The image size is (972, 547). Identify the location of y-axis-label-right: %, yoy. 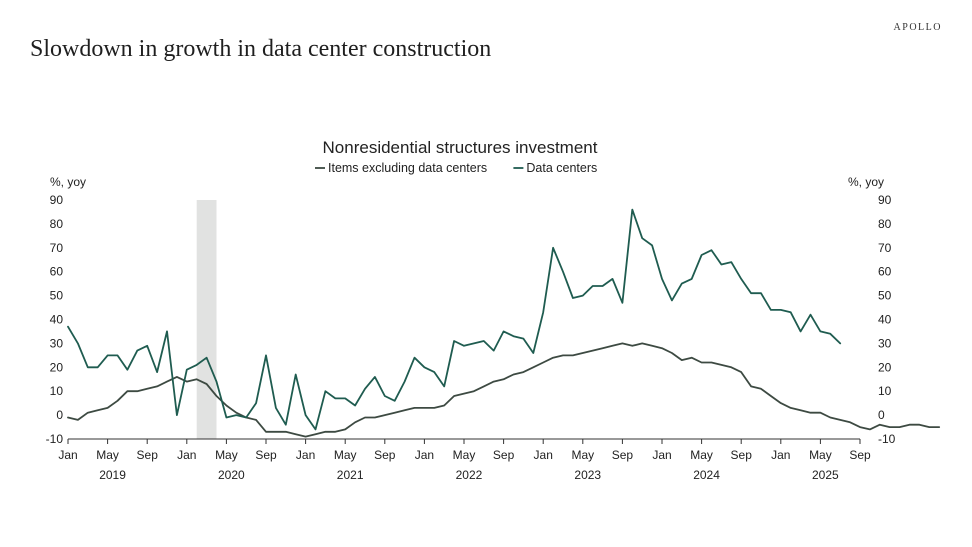
(866, 182).